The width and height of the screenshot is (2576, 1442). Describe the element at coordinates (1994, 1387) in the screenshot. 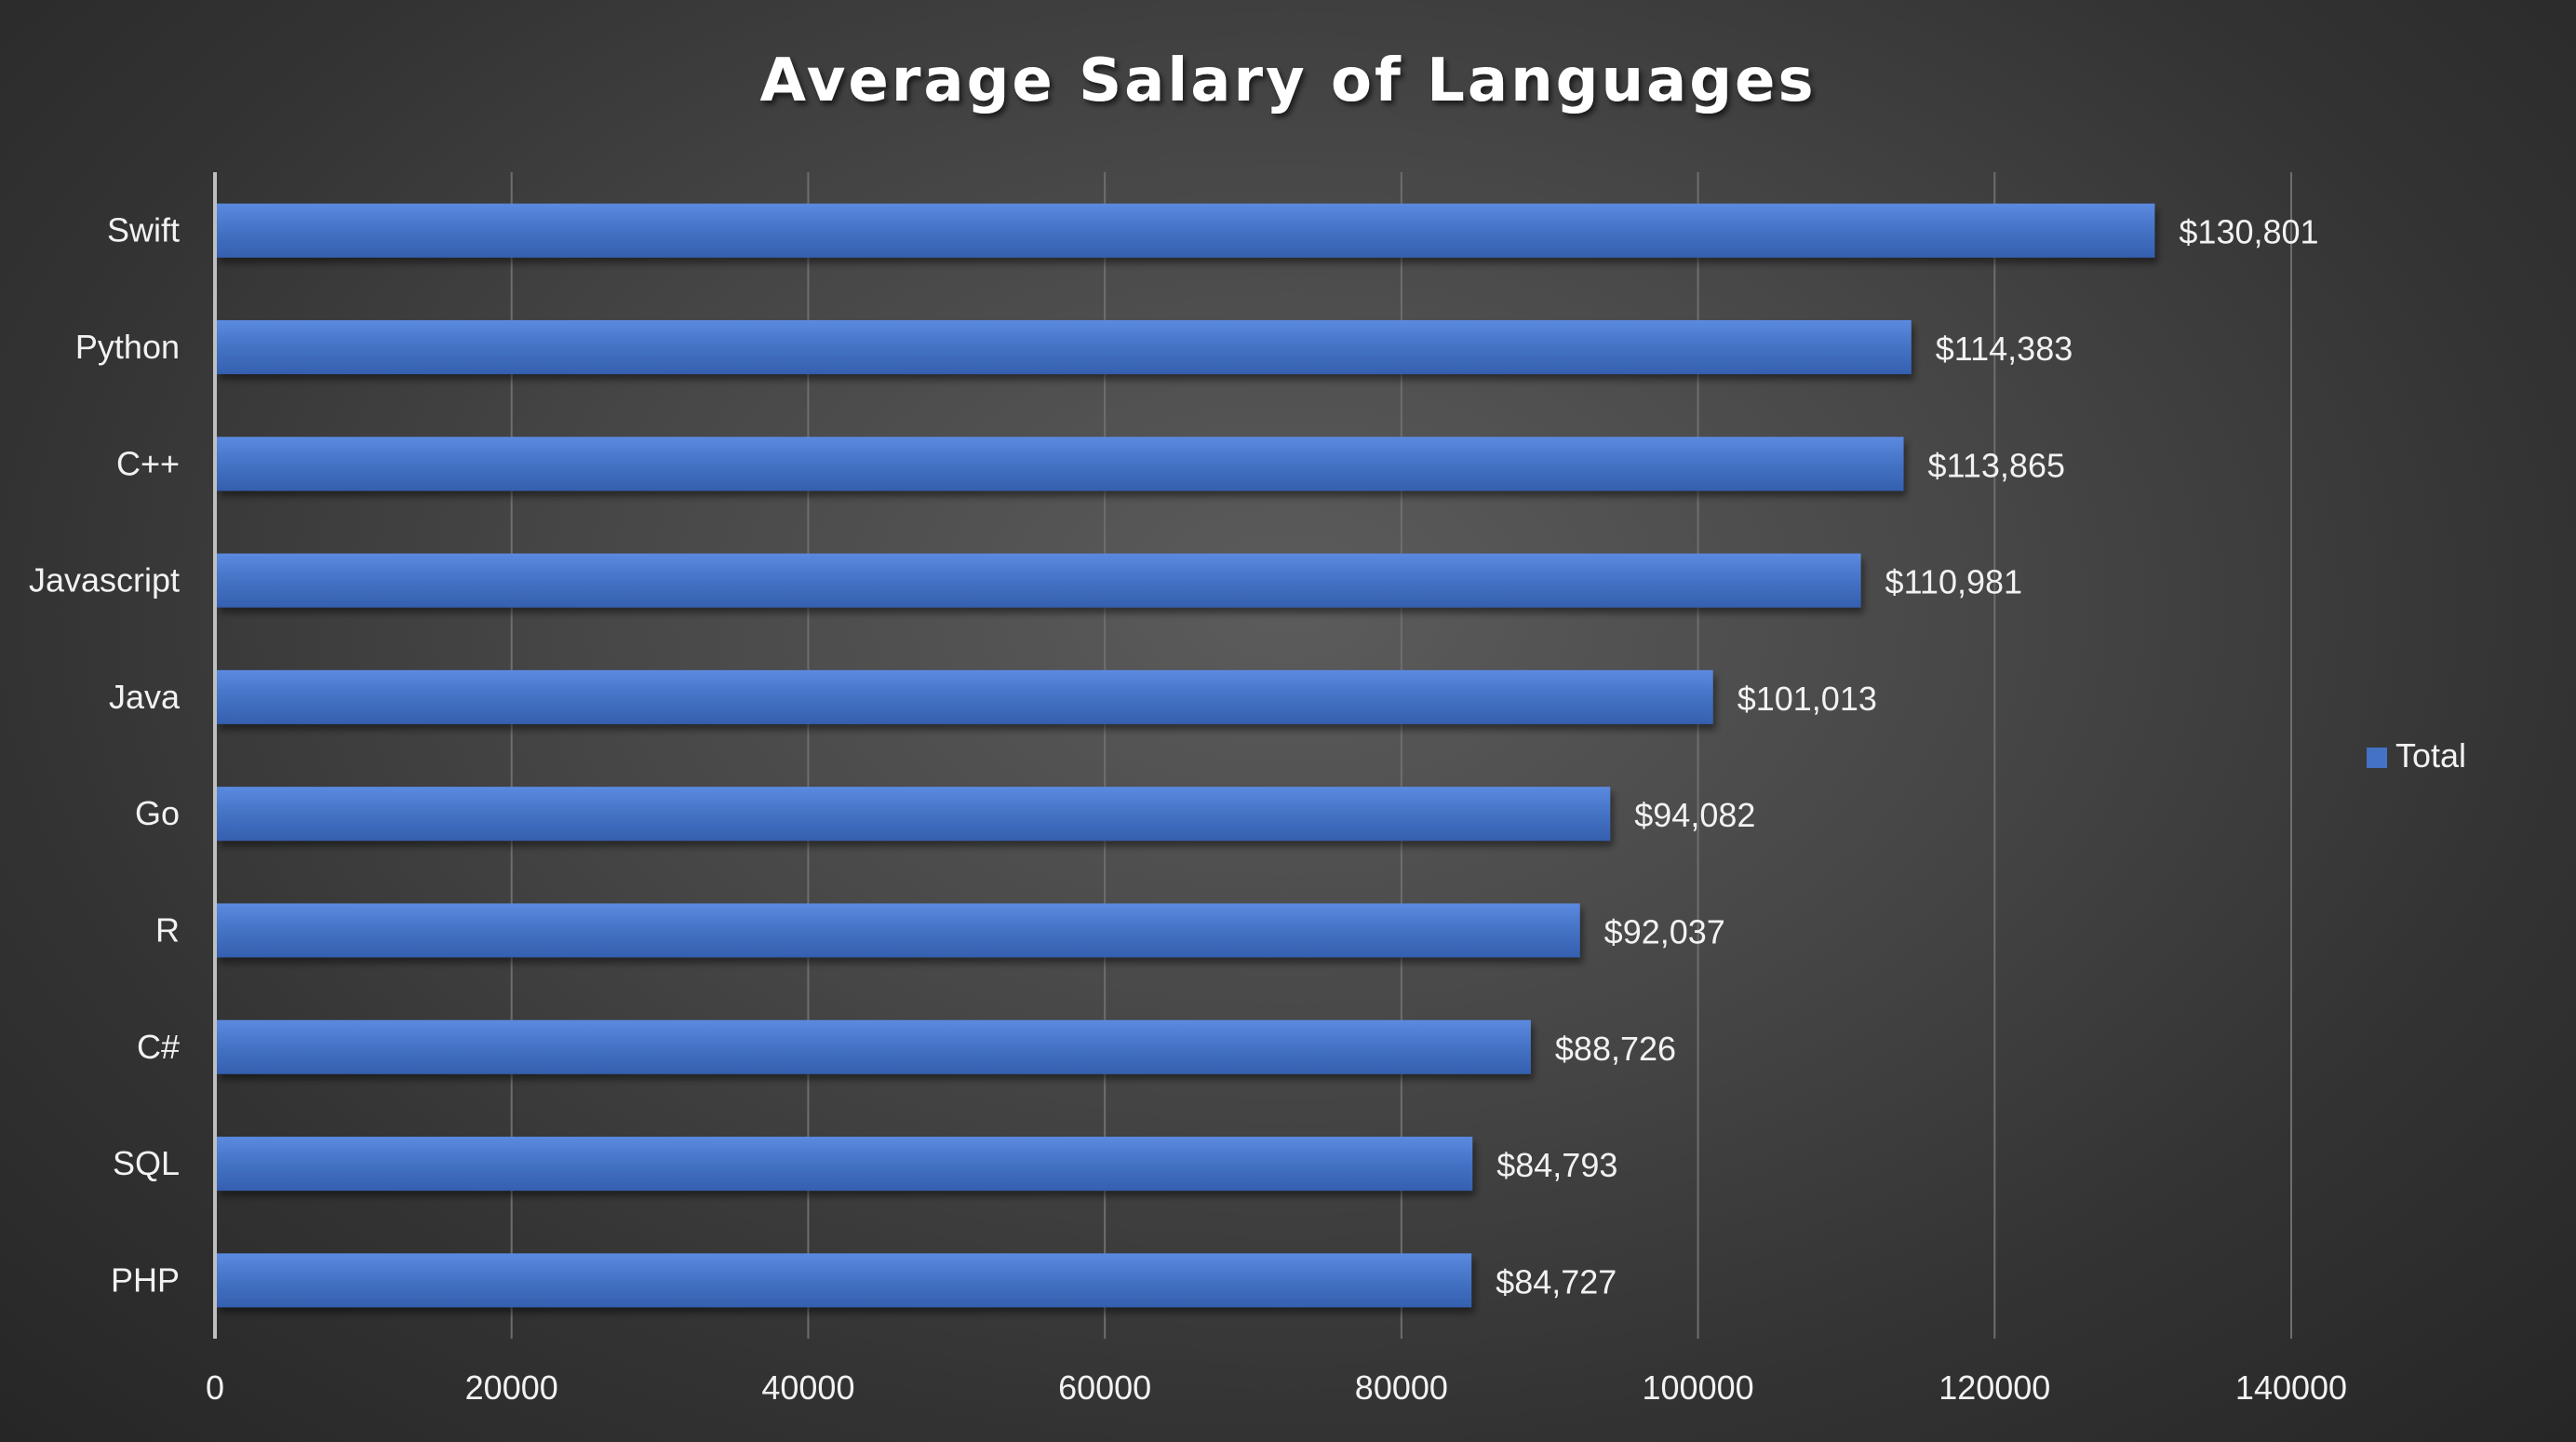

I see `x-tick-label: 120000` at that location.